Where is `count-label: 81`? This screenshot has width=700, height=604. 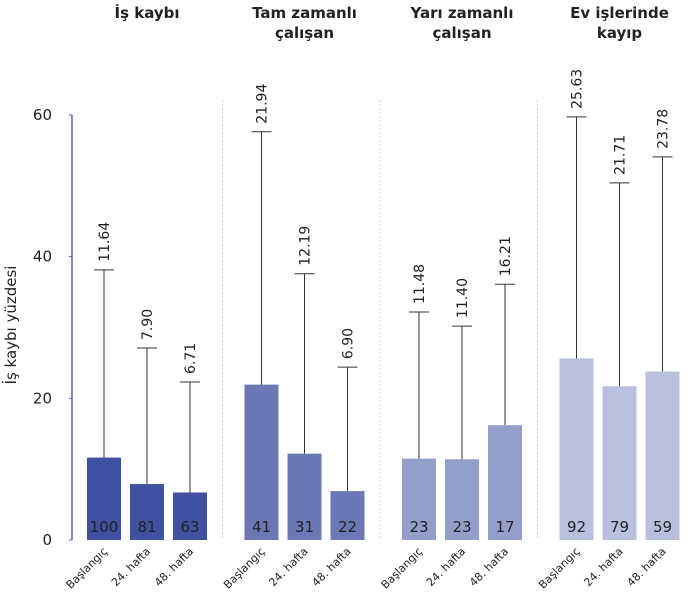
count-label: 81 is located at coordinates (146, 527).